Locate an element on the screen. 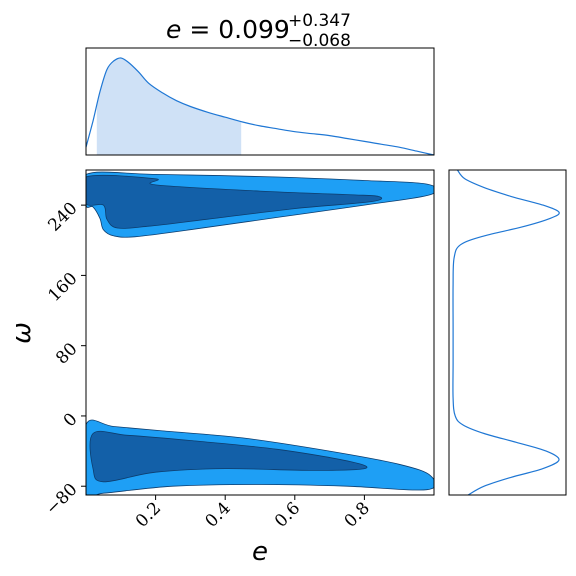 Image resolution: width=576 pixels, height=576 pixels. marginal-omega-frame is located at coordinates (507, 332).